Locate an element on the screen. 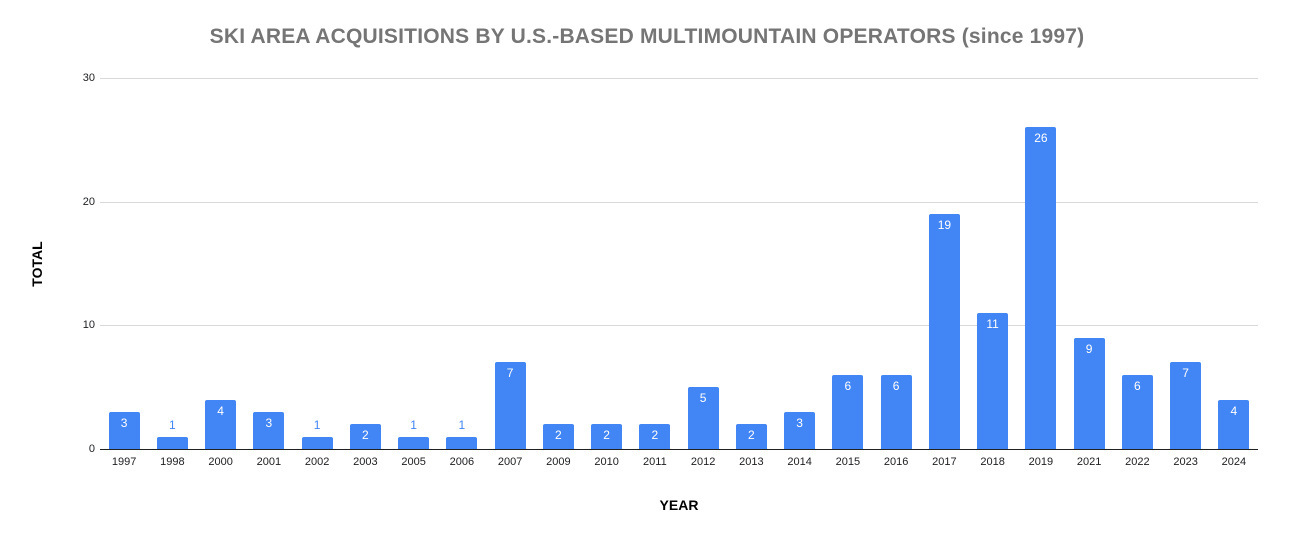 This screenshot has width=1294, height=544. bar-group: 9 2021 is located at coordinates (1089, 273).